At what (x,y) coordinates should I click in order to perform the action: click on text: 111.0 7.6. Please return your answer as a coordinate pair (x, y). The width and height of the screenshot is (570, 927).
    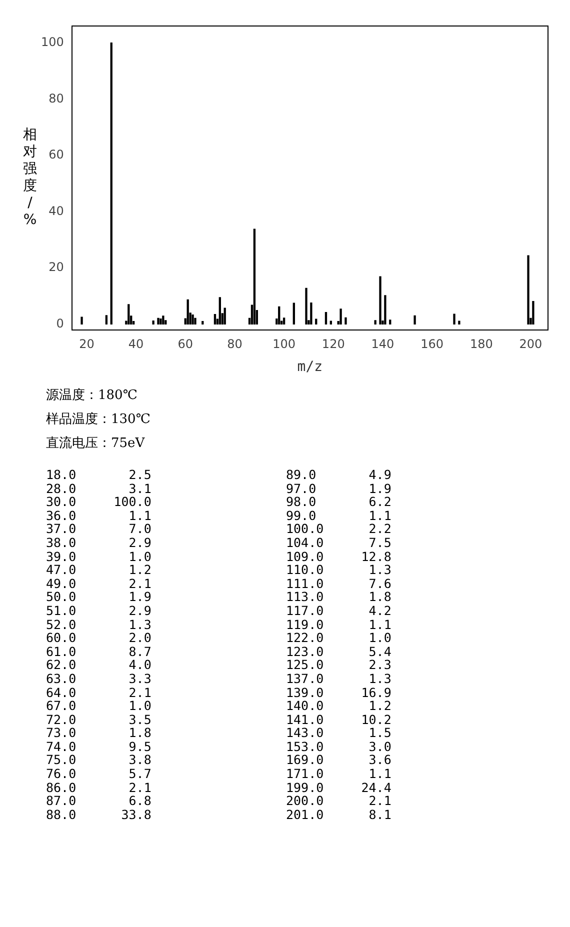
    Looking at the image, I should click on (339, 583).